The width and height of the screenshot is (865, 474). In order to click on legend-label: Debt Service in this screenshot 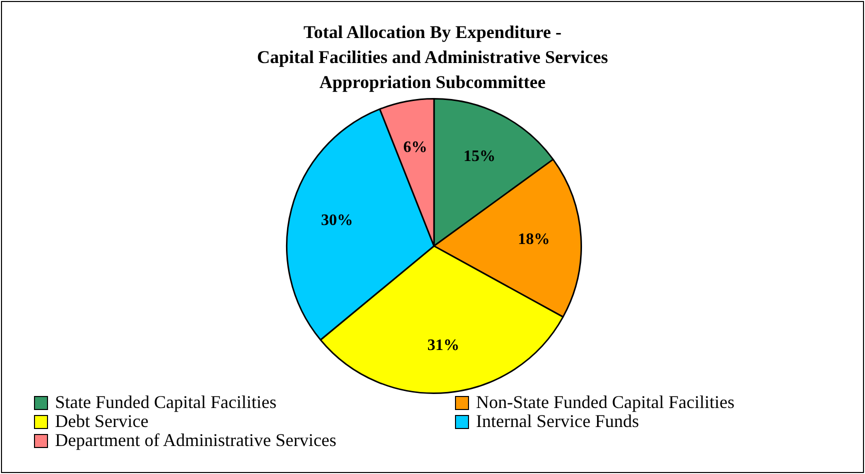, I will do `click(101, 421)`.